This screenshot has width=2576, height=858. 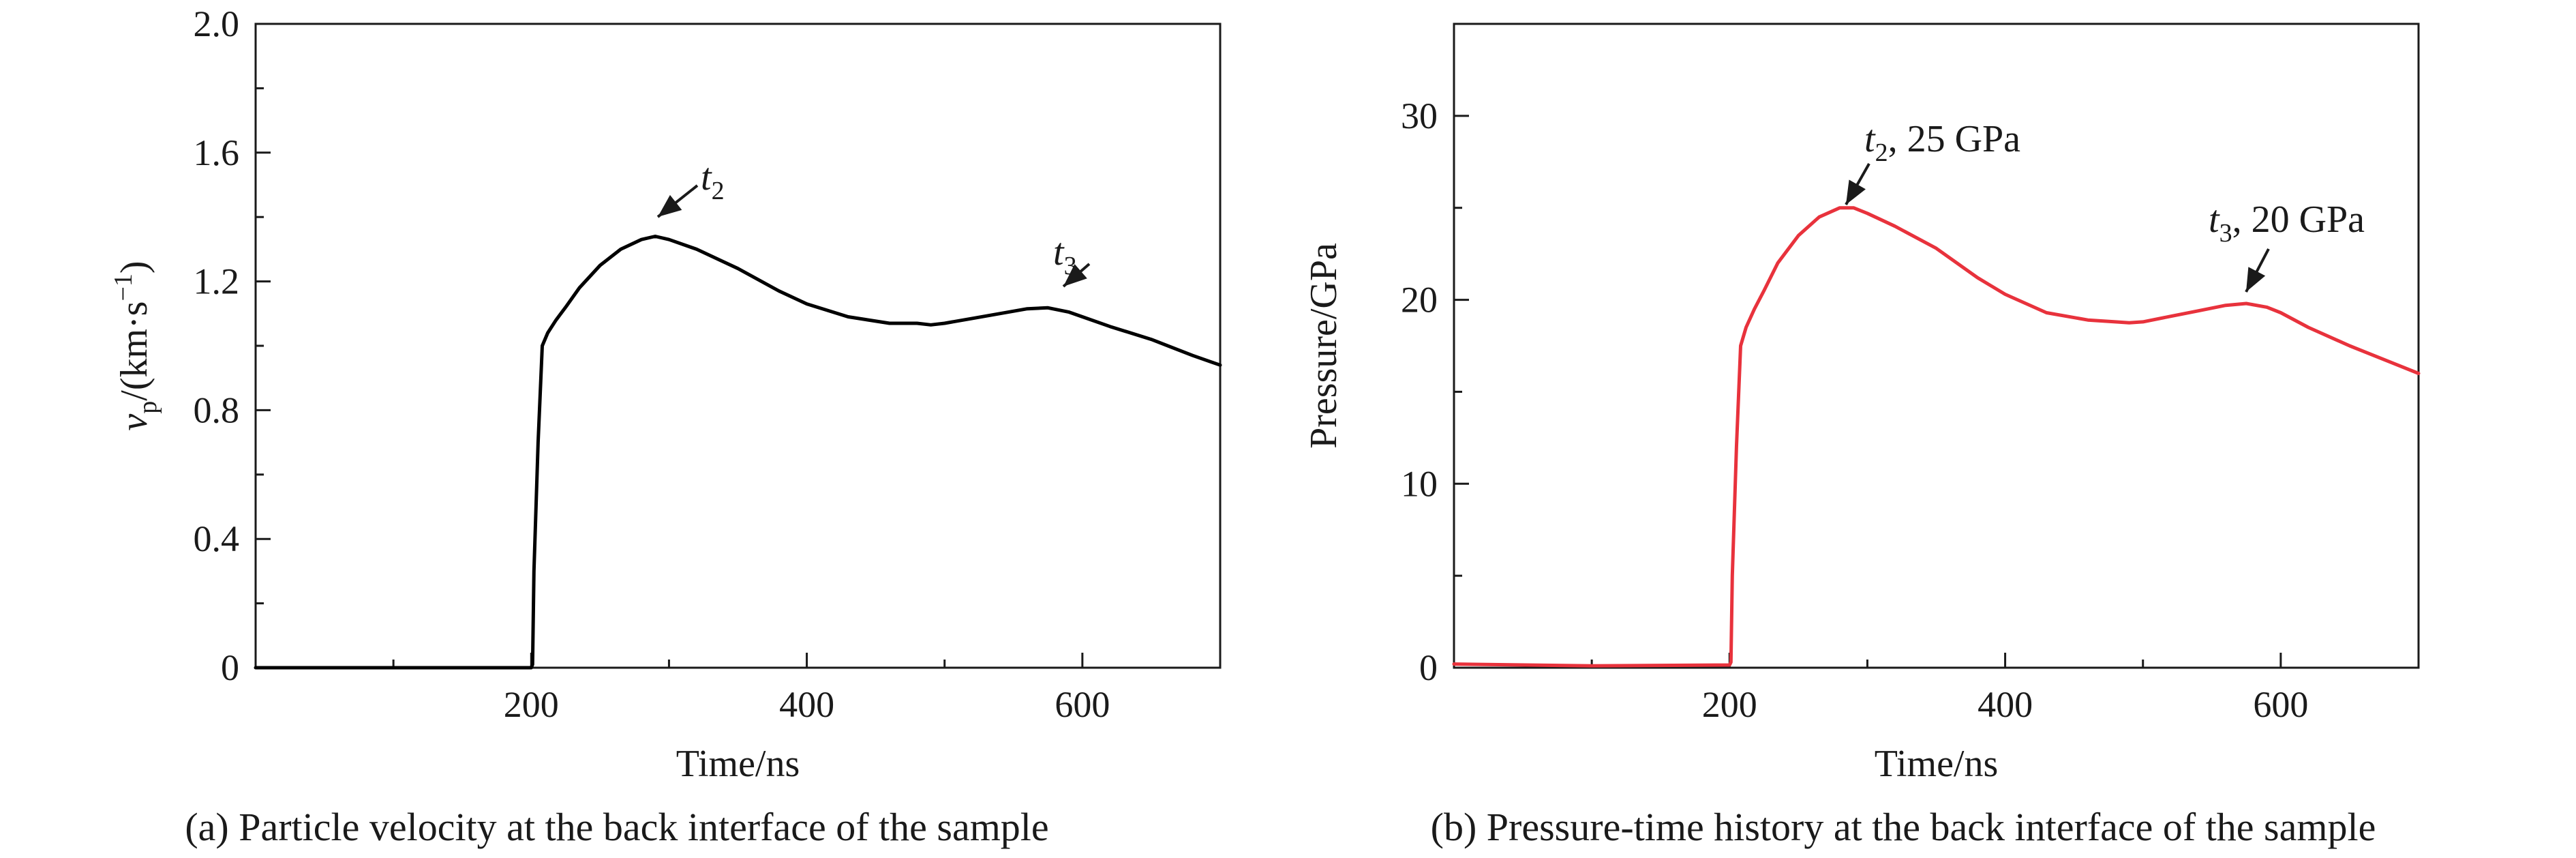 What do you see at coordinates (217, 281) in the screenshot?
I see `y-tick-label: 1.2` at bounding box center [217, 281].